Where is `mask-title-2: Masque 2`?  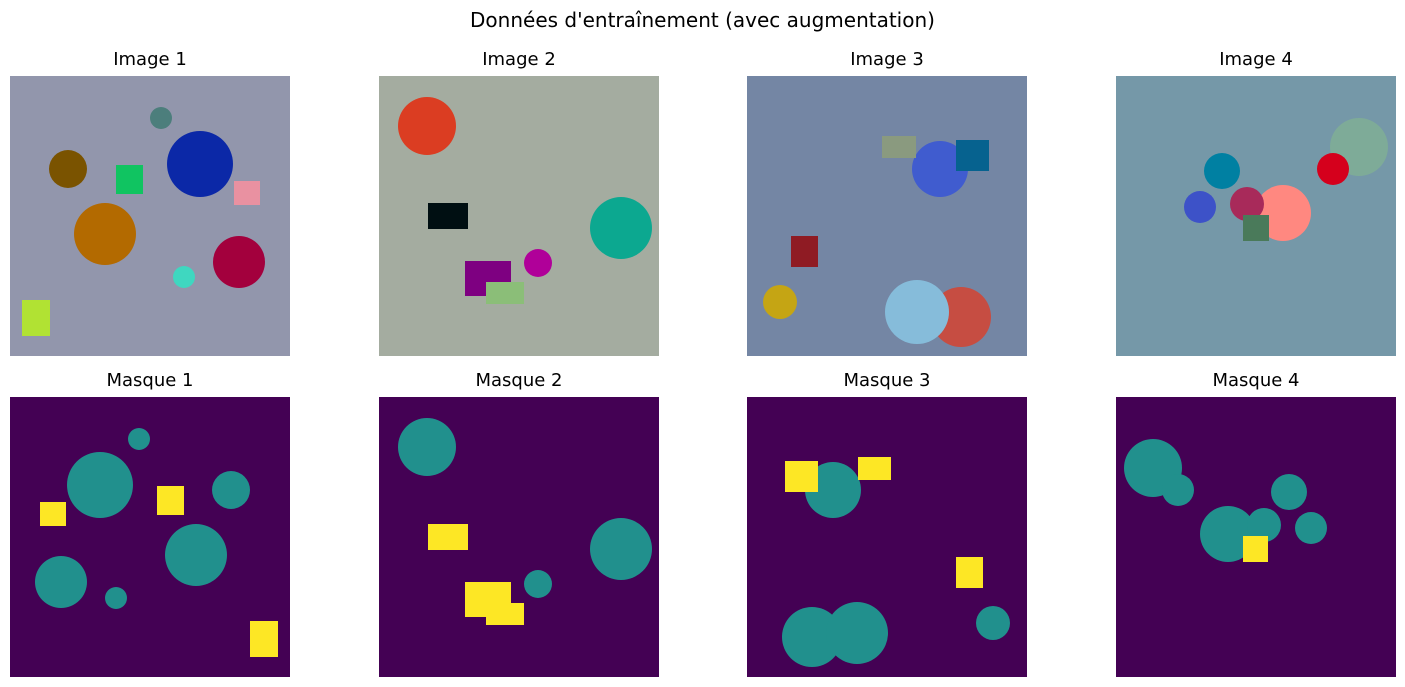
mask-title-2: Masque 2 is located at coordinates (519, 380).